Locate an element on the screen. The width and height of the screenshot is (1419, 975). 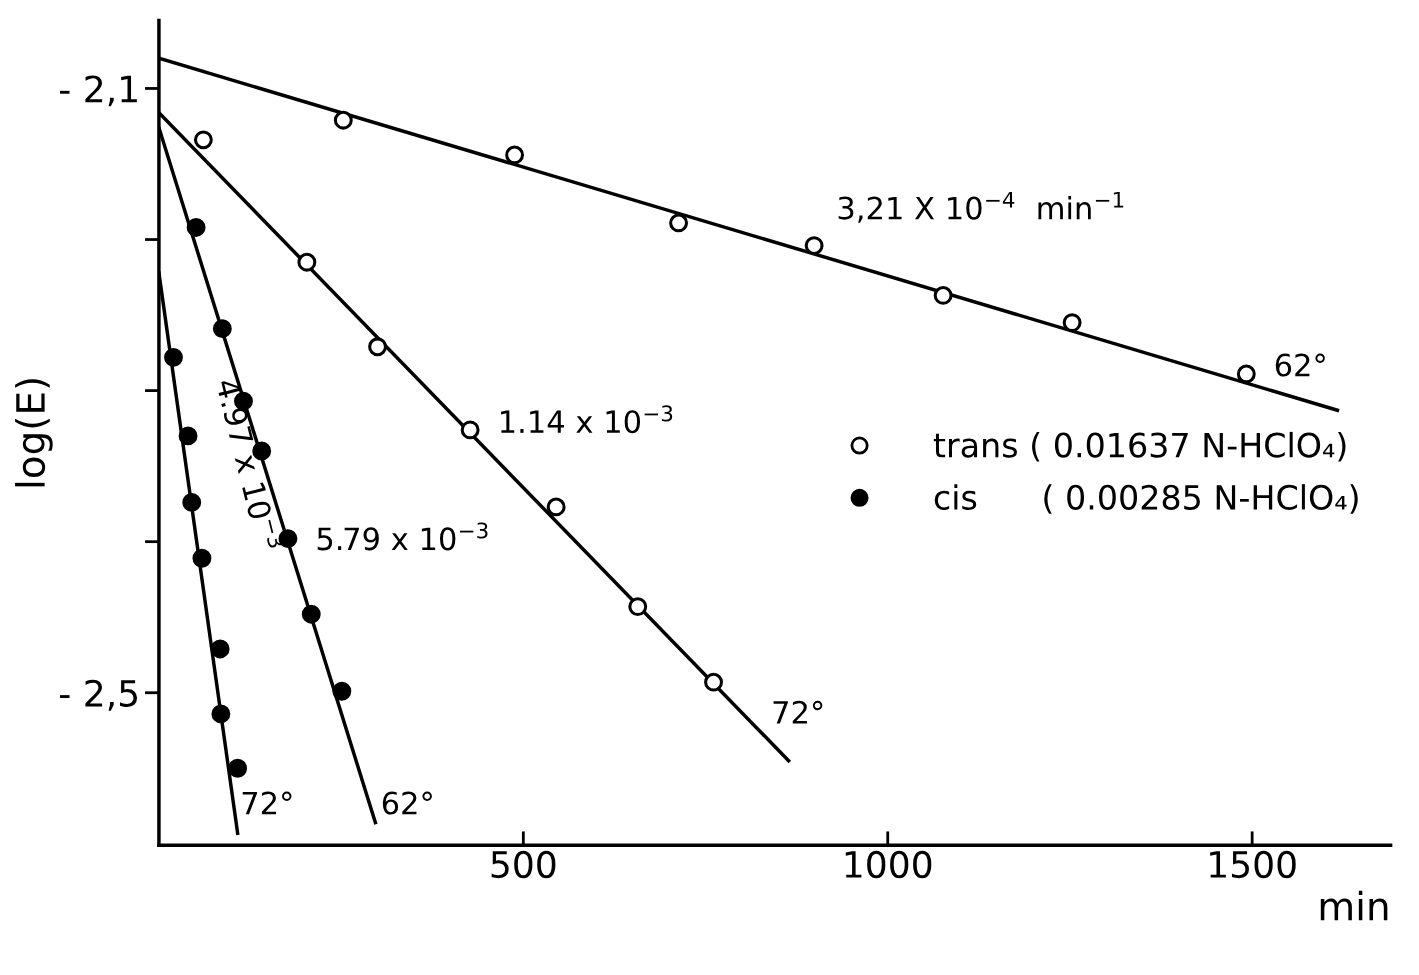
annotation: 1.14 x 10$^{−3}$ is located at coordinates (587, 419).